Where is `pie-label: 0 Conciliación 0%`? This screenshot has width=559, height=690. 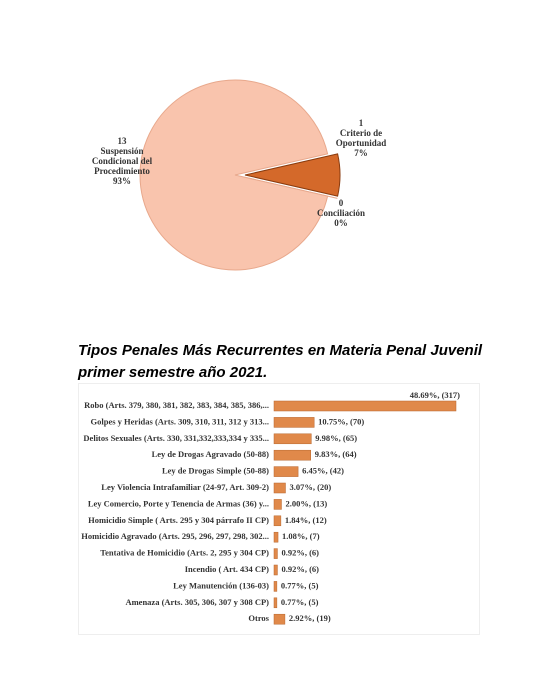
pie-label: 0 Conciliación 0% is located at coordinates (341, 213).